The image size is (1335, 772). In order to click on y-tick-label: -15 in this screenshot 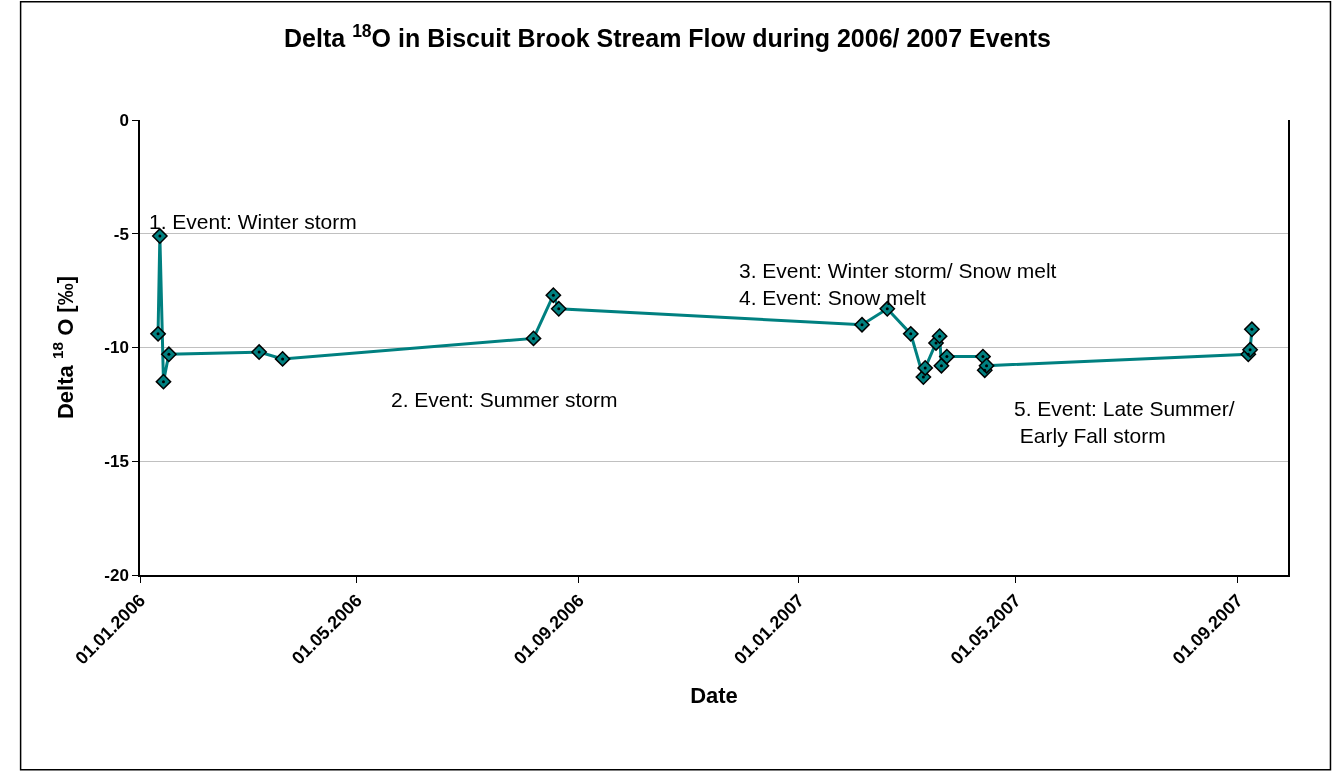, I will do `click(116, 462)`.